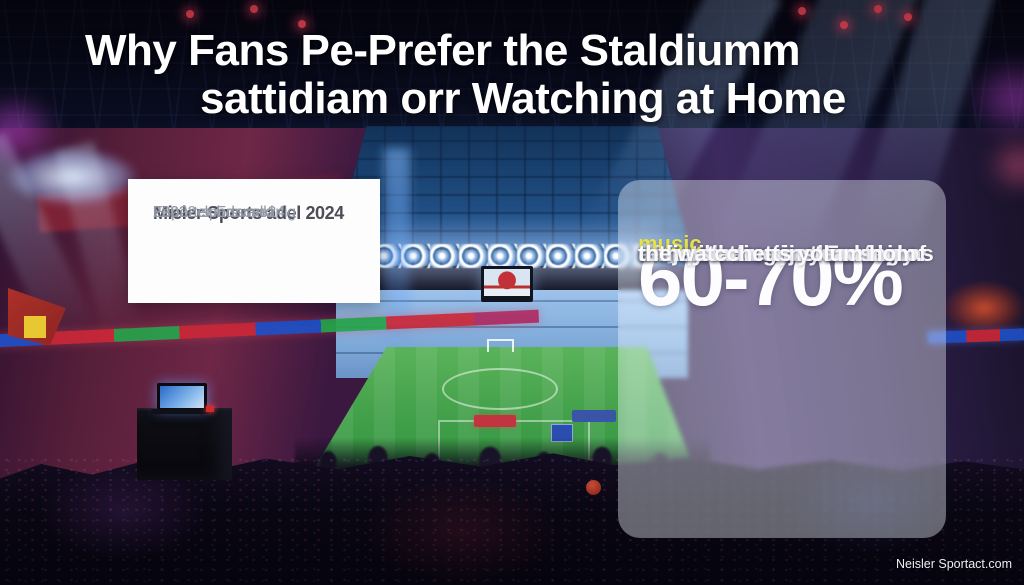 This screenshot has width=1024, height=585. What do you see at coordinates (594, 416) in the screenshot?
I see `blue-pitchside-banner` at bounding box center [594, 416].